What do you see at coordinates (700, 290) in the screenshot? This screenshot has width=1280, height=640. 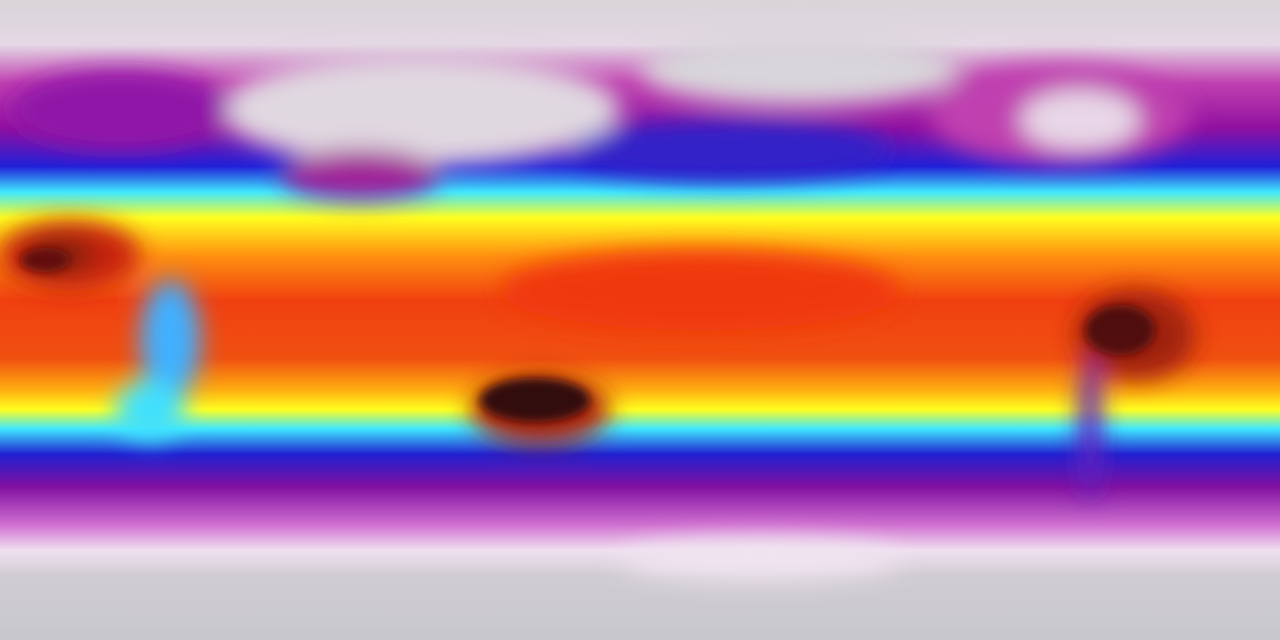 I see `central-pacific-hot-region` at bounding box center [700, 290].